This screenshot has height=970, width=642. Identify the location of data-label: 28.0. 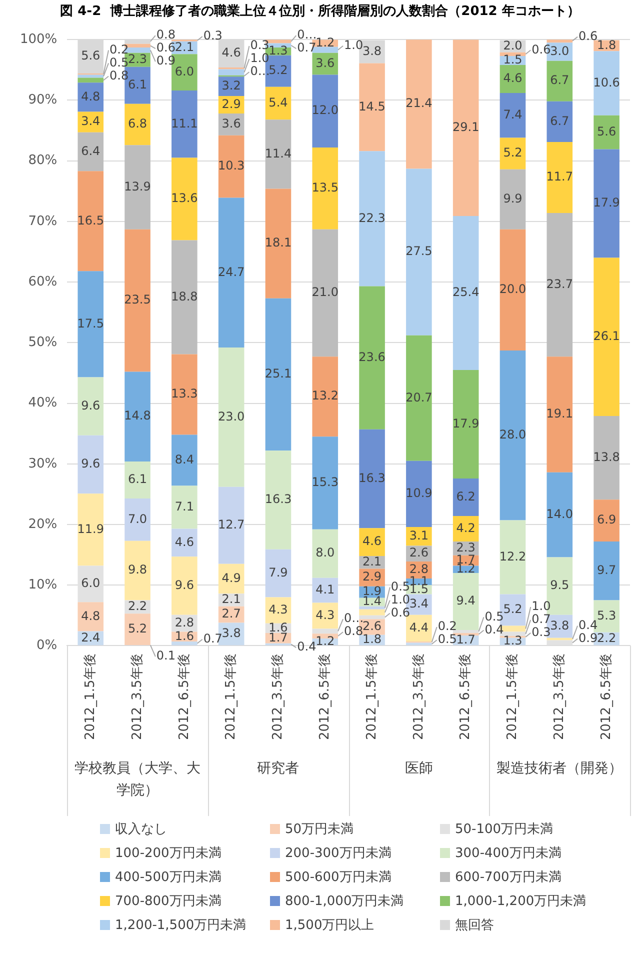
(512, 435).